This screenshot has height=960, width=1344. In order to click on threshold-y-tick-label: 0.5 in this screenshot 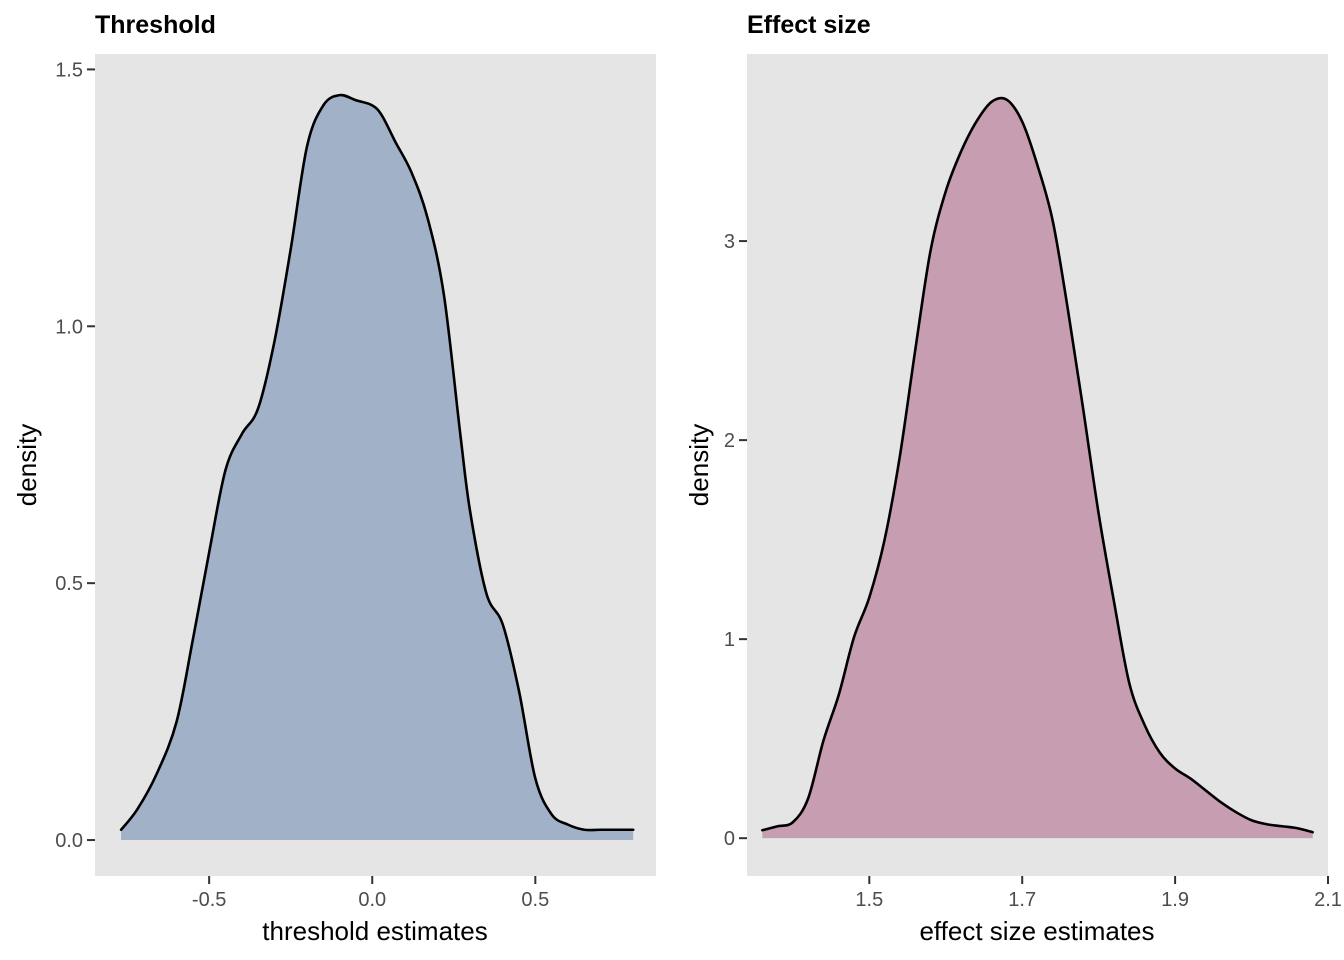, I will do `click(69, 584)`.